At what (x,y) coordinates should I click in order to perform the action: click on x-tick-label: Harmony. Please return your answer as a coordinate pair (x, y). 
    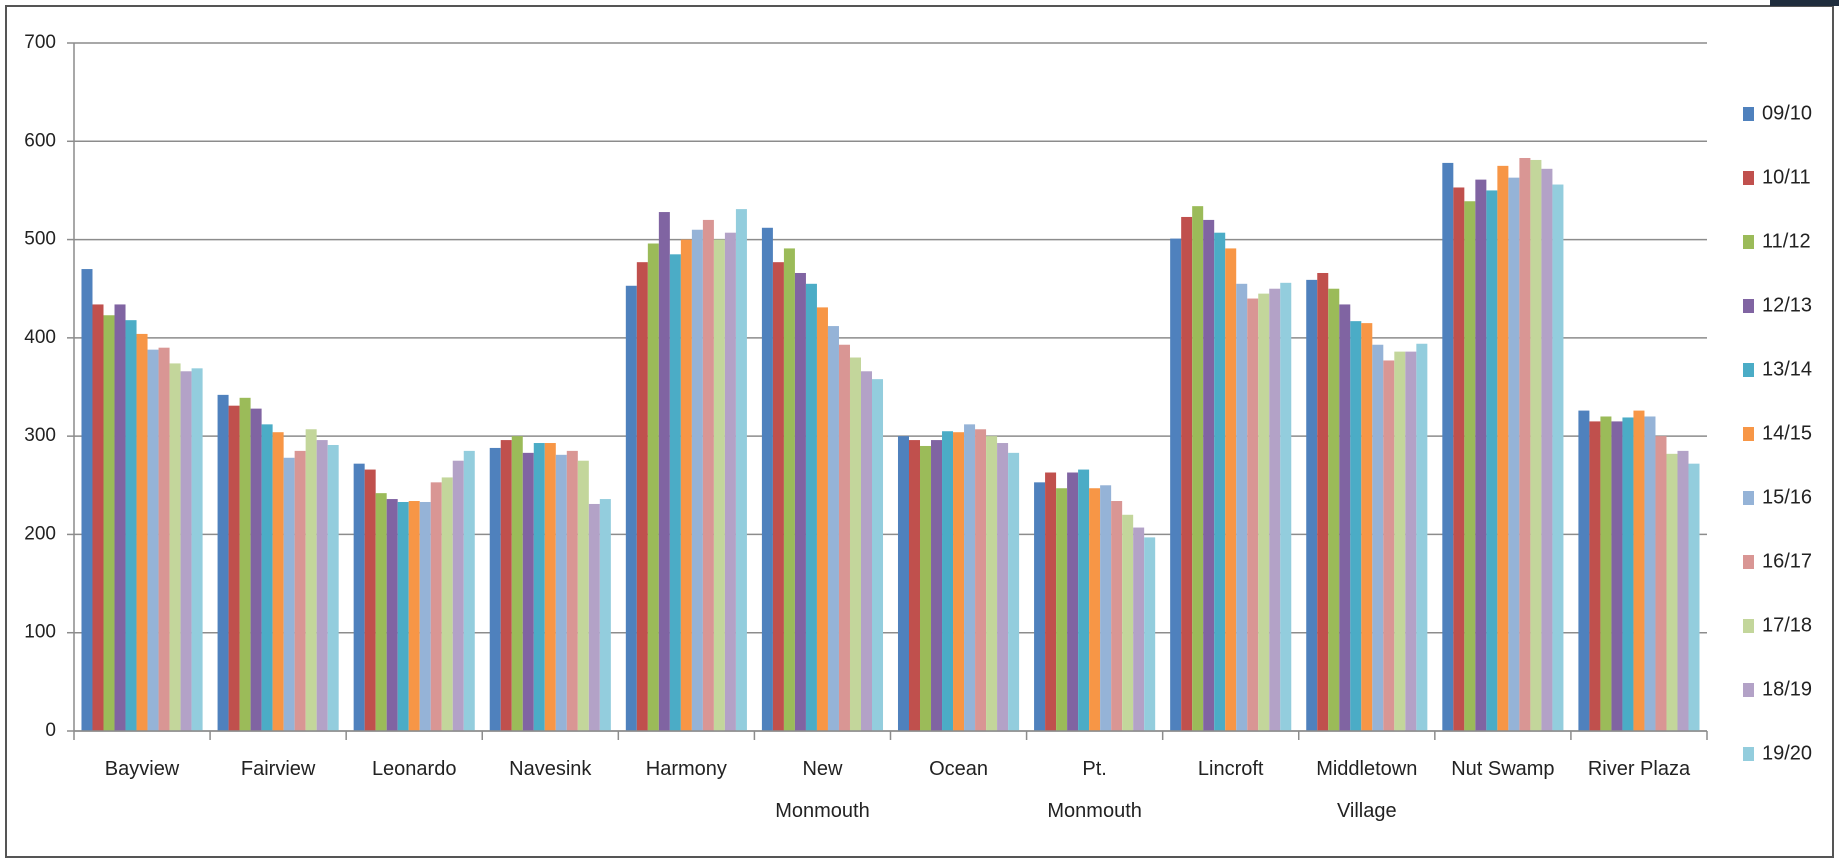
    Looking at the image, I should click on (686, 769).